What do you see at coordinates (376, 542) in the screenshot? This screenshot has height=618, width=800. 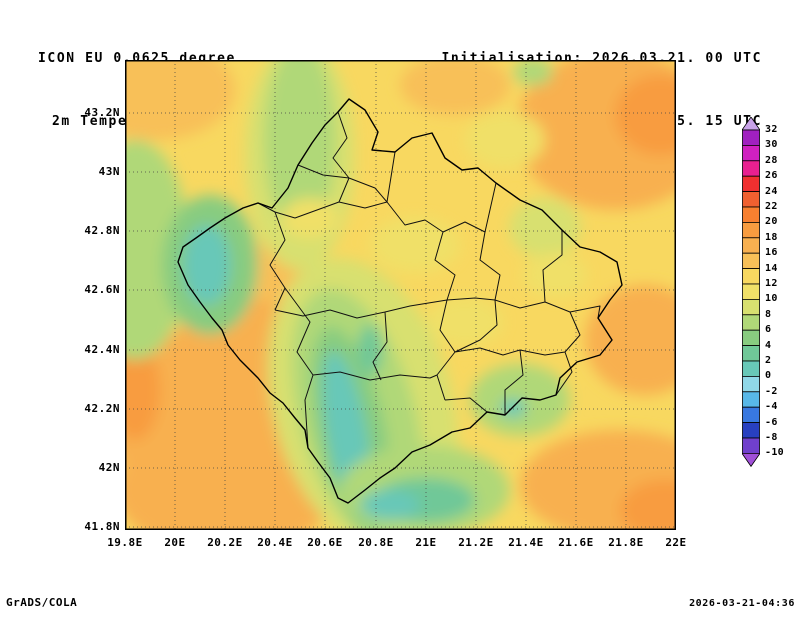 I see `x-tick-label: 20.8E` at bounding box center [376, 542].